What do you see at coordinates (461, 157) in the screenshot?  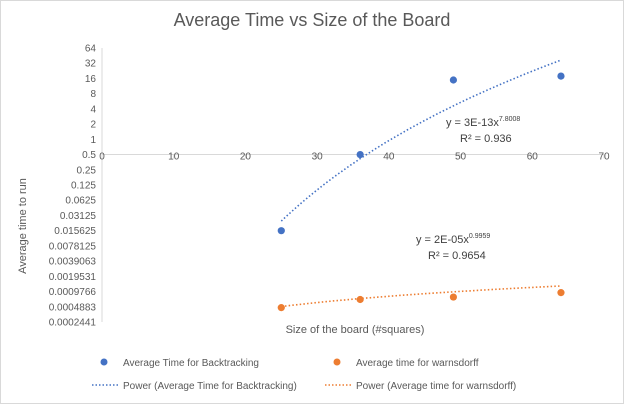 I see `x-tick-label: 50` at bounding box center [461, 157].